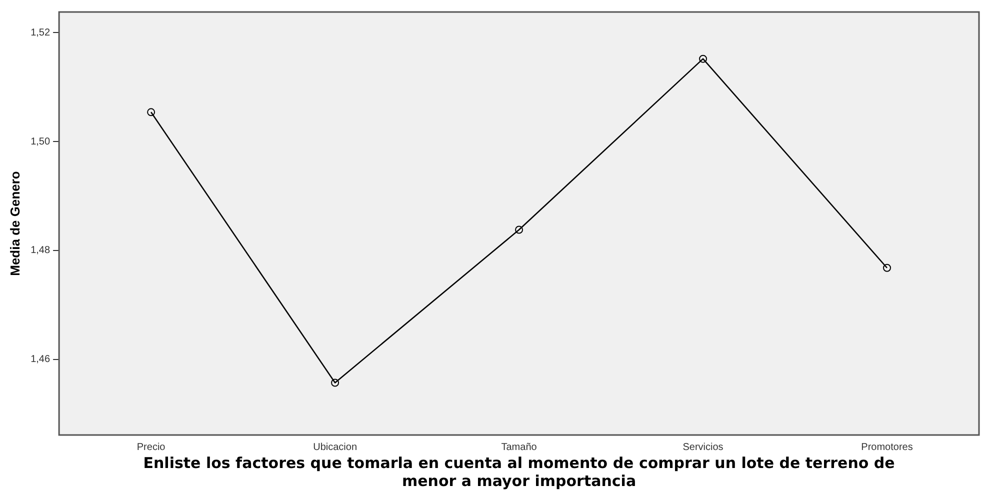 The width and height of the screenshot is (984, 491). I want to click on x-axis-title: Enliste los factores que tomarla en cuenta al momento de comprar un lote de terreno de menor a mayor importancia, so click(519, 472).